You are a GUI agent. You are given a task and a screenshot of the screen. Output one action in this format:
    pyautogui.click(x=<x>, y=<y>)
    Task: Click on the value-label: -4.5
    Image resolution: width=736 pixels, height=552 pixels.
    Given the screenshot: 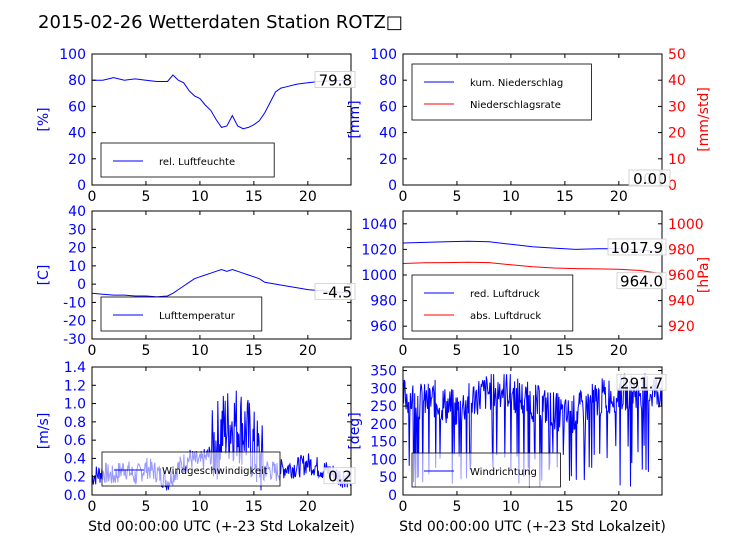 What is the action you would take?
    pyautogui.click(x=337, y=292)
    